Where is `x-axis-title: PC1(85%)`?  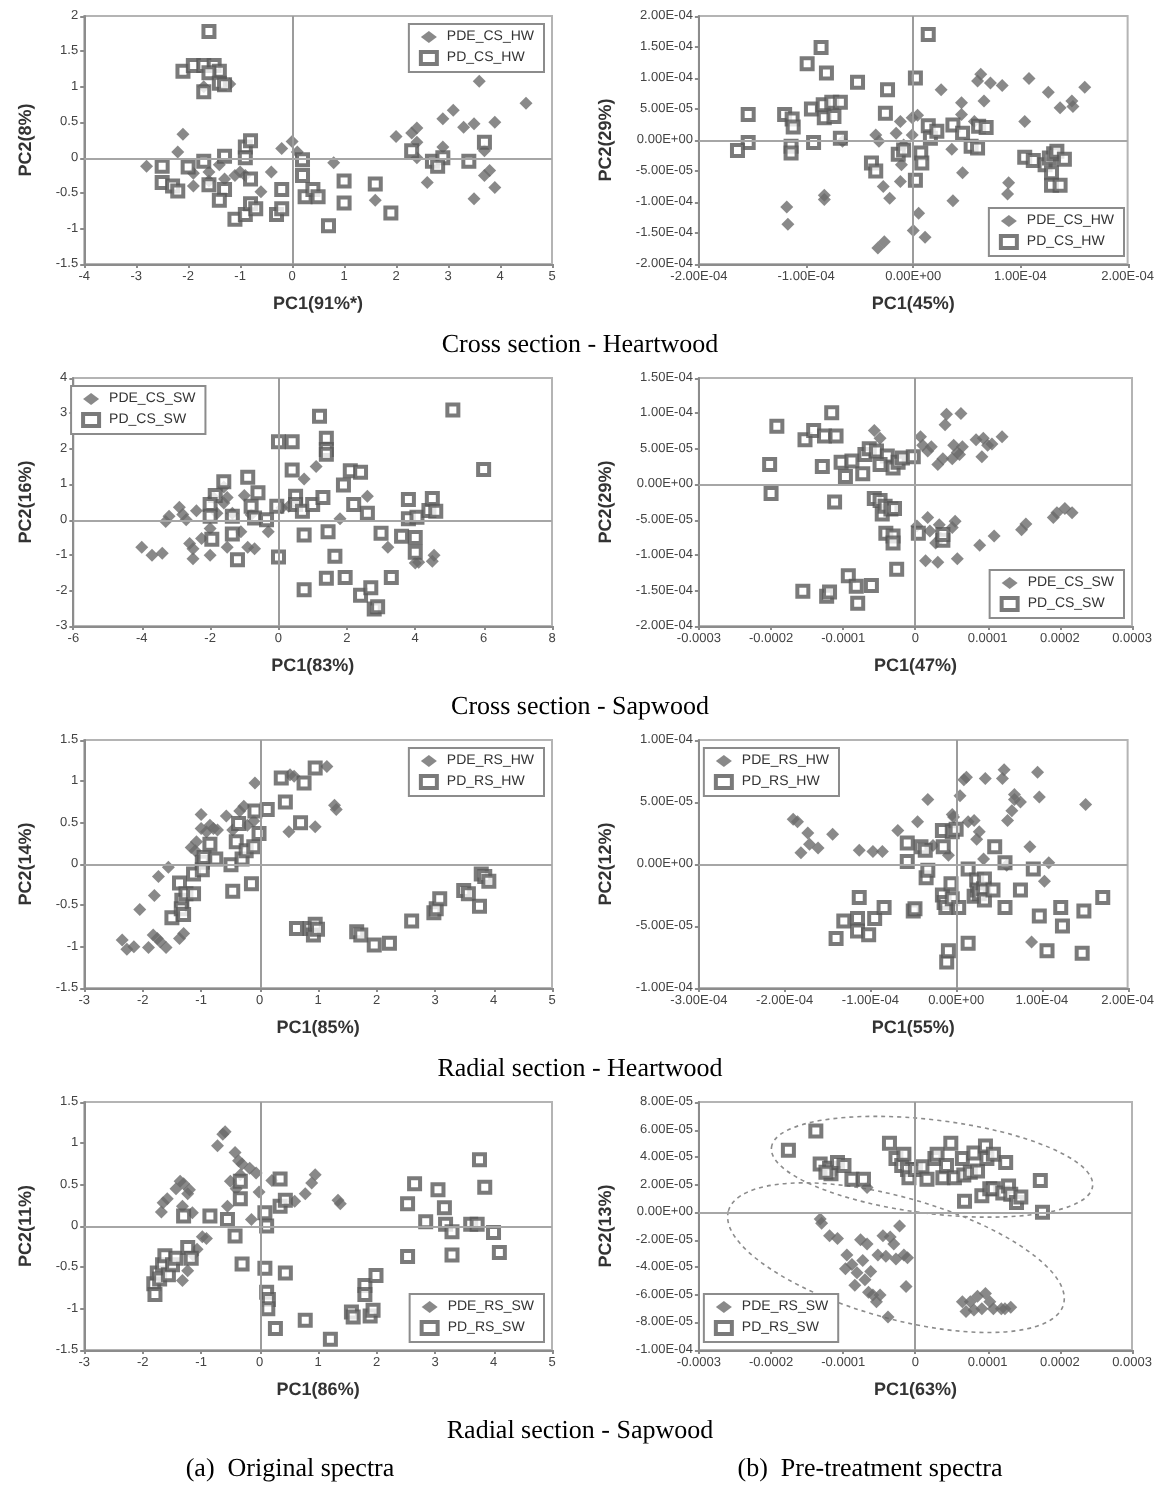
x-axis-title: PC1(85%) is located at coordinates (318, 1026).